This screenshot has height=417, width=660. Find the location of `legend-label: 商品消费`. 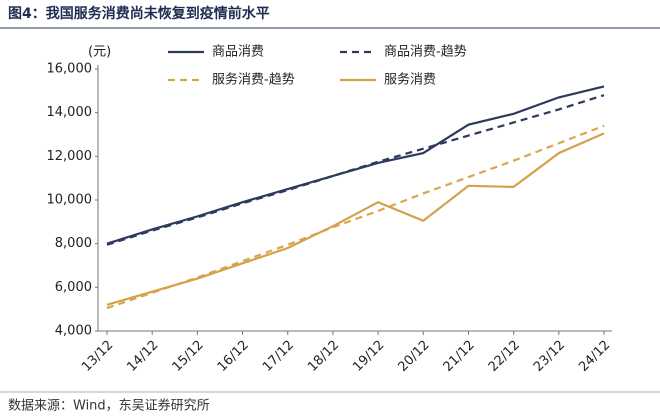

legend-label: 商品消费 is located at coordinates (238, 52).